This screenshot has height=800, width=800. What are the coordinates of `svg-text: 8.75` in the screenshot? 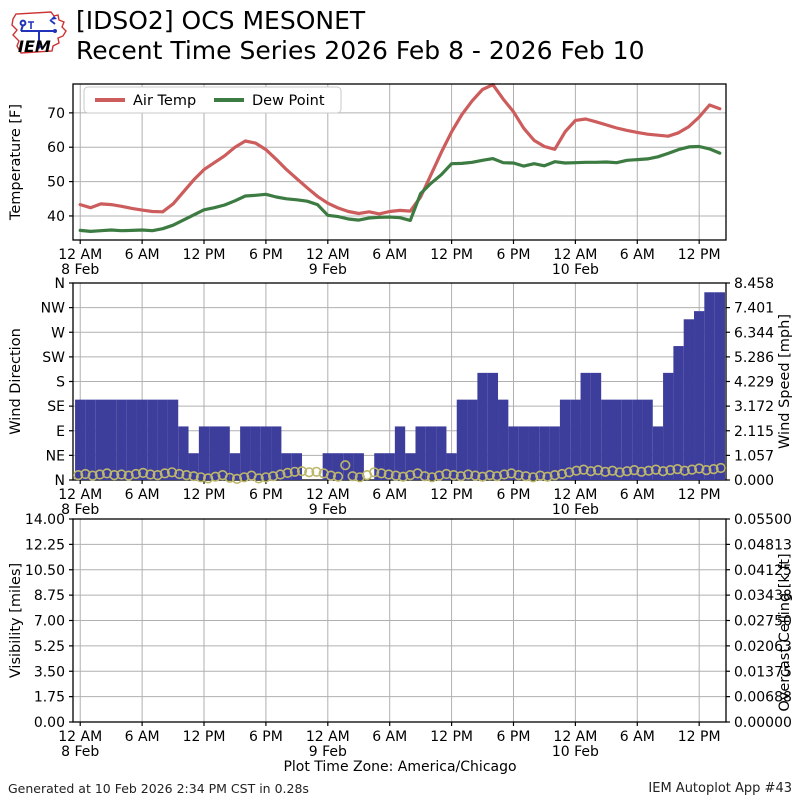 It's located at (49, 596).